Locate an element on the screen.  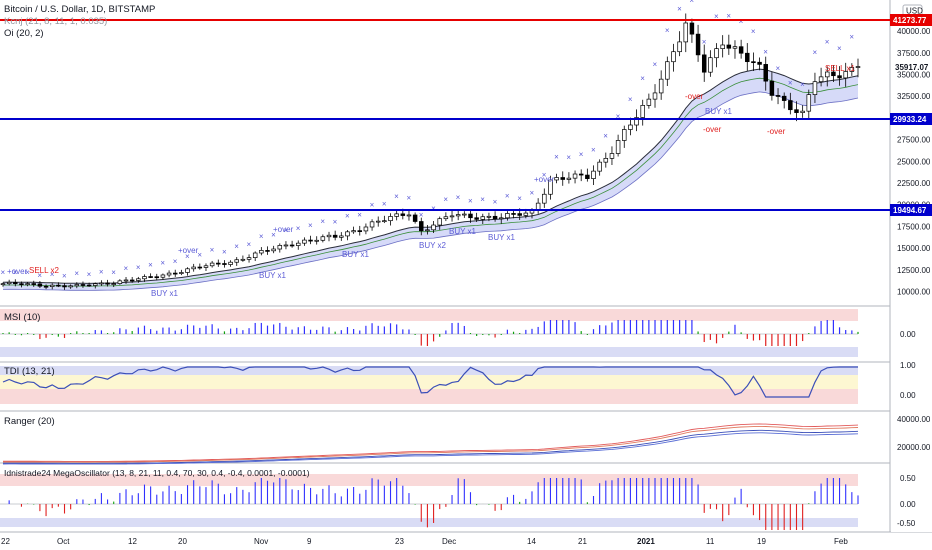
time-label: 20 is located at coordinates (182, 541).